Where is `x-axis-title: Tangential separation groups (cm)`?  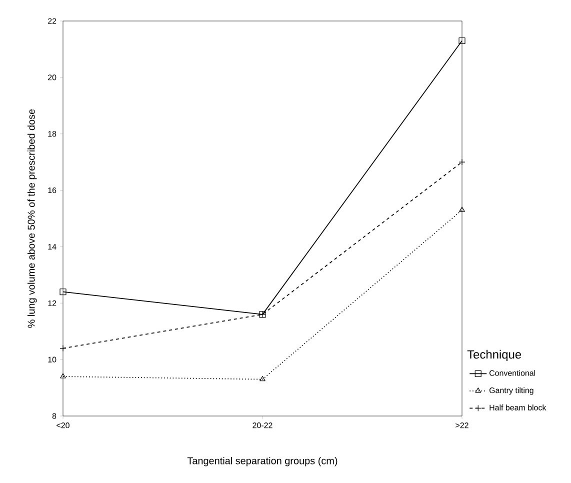 x-axis-title: Tangential separation groups (cm) is located at coordinates (262, 461).